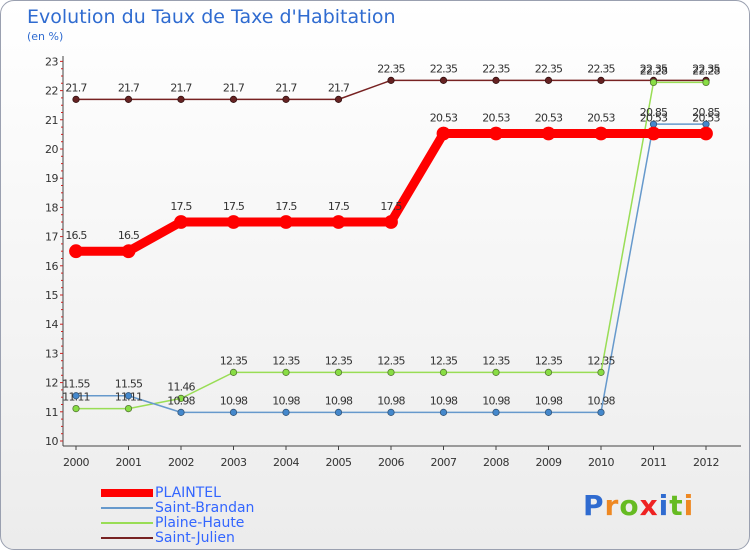  What do you see at coordinates (706, 462) in the screenshot?
I see `x-tick-label: 2012` at bounding box center [706, 462].